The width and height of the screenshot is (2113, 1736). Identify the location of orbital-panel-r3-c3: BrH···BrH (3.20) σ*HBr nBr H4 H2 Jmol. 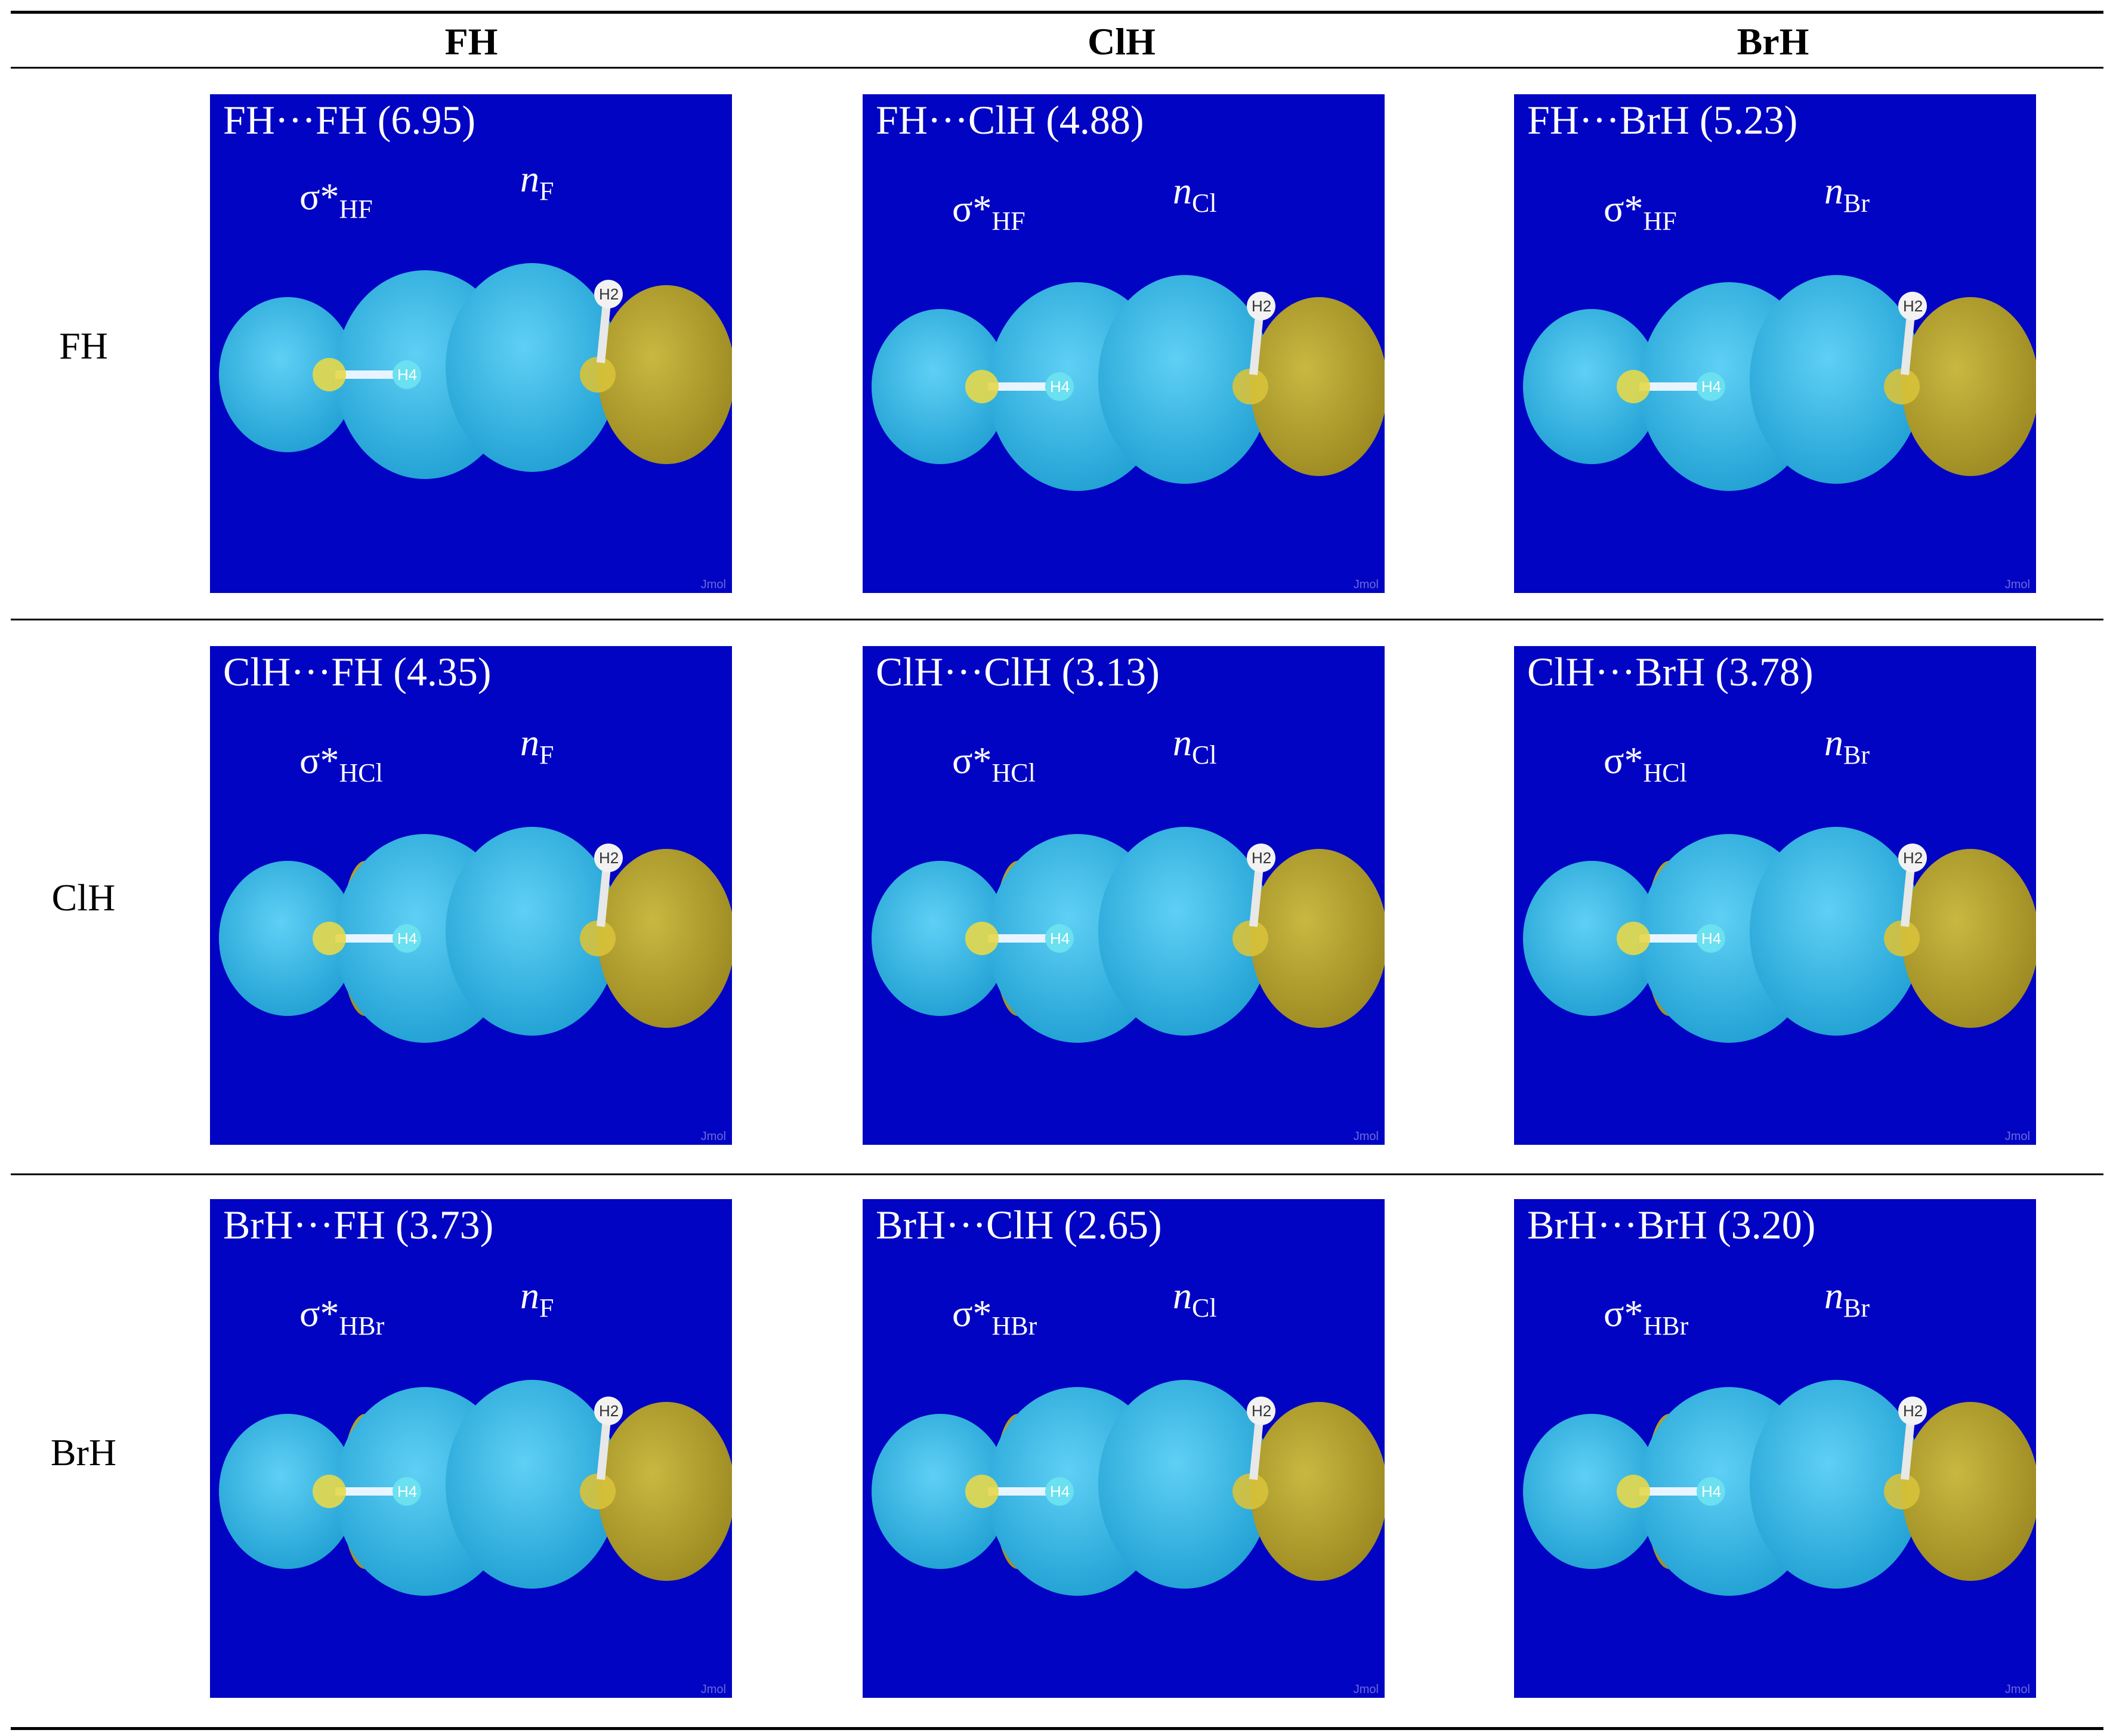
(1775, 1448).